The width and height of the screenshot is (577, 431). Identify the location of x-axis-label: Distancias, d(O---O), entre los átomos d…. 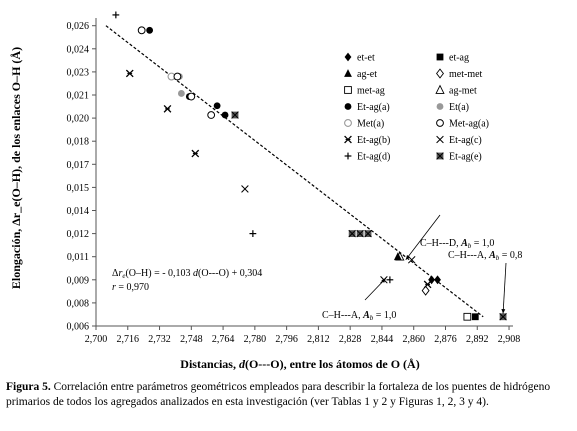
(299, 364).